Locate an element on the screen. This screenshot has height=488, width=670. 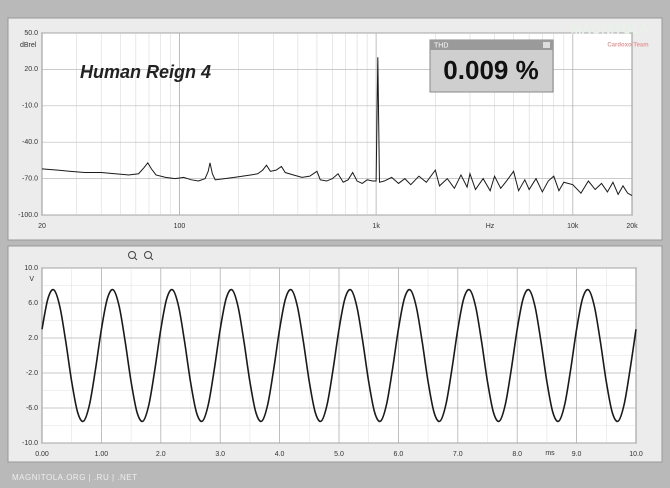
x-tick-label: 3.0 is located at coordinates (220, 454).